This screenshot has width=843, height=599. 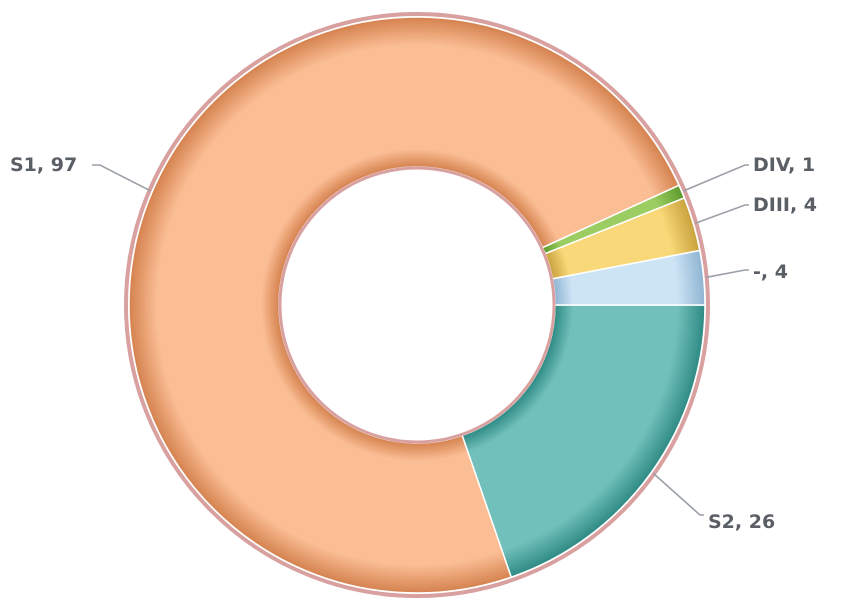 I want to click on data-label-s1: S1, 97, so click(x=43, y=165).